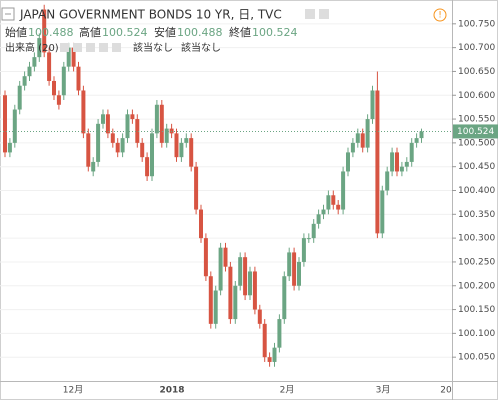 This screenshot has height=400, width=498. I want to click on y-tick-label: 100.500, so click(476, 143).